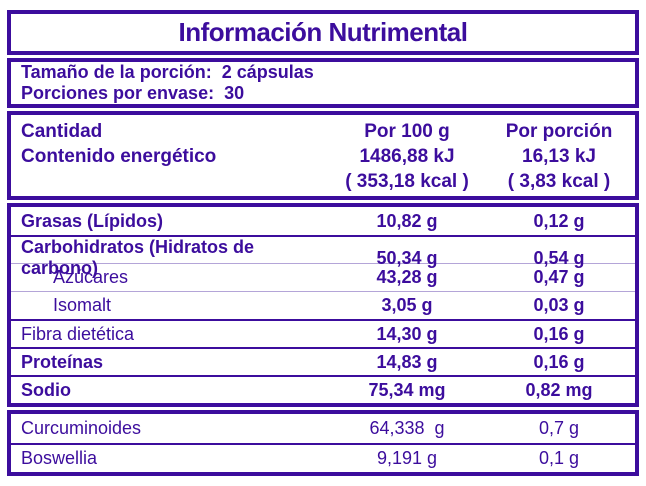 This screenshot has height=486, width=646. What do you see at coordinates (559, 156) in the screenshot?
I see `per-portion-column-header: Por porción 16,13 kJ ( 3,83 kcal )` at bounding box center [559, 156].